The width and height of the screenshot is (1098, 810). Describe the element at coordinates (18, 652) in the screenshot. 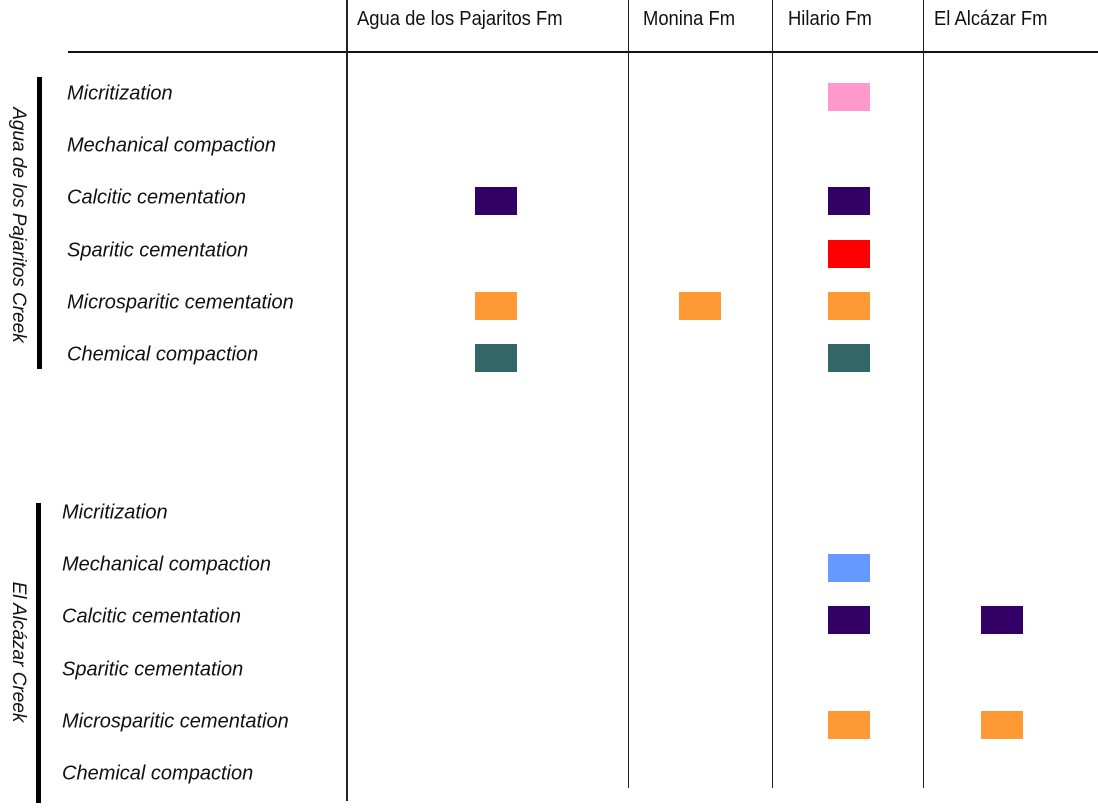

I see `group-label: El Alcázar Creek` at that location.